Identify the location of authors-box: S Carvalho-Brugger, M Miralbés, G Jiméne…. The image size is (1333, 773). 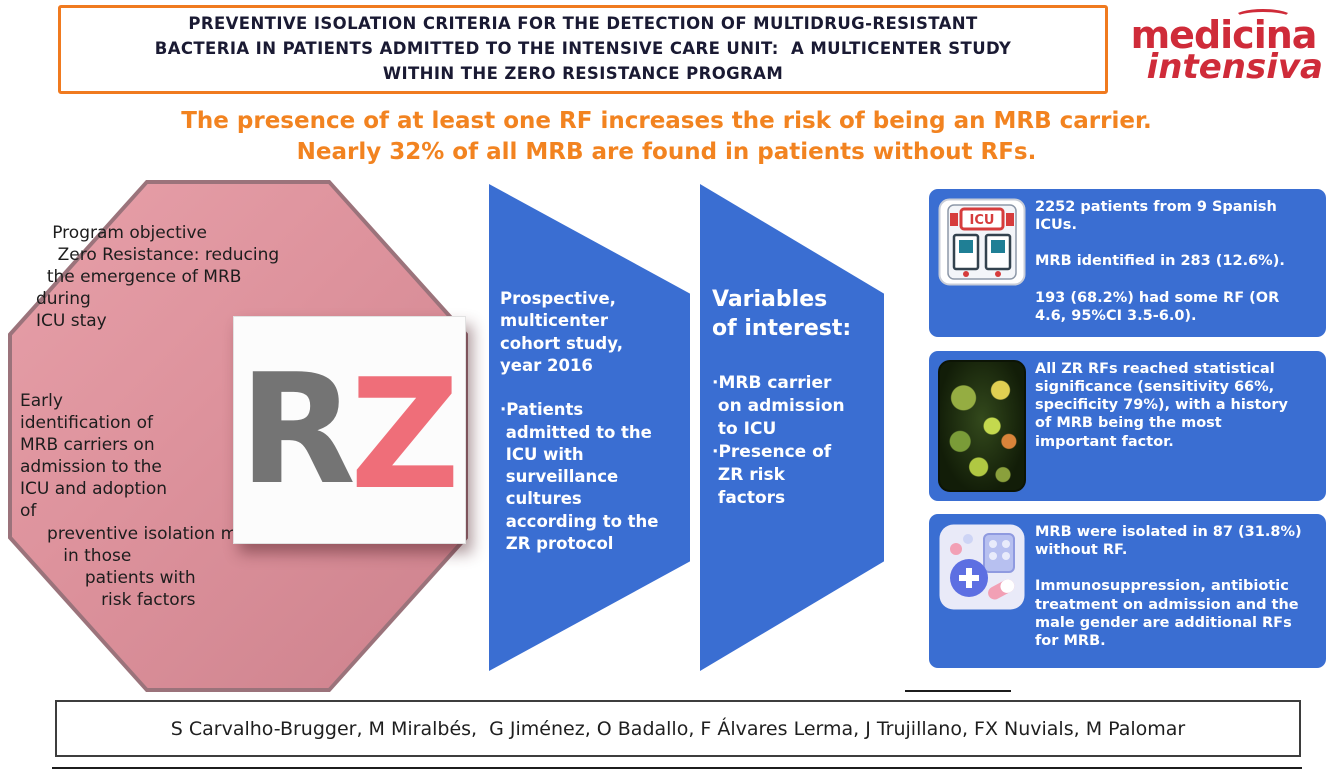
(678, 728).